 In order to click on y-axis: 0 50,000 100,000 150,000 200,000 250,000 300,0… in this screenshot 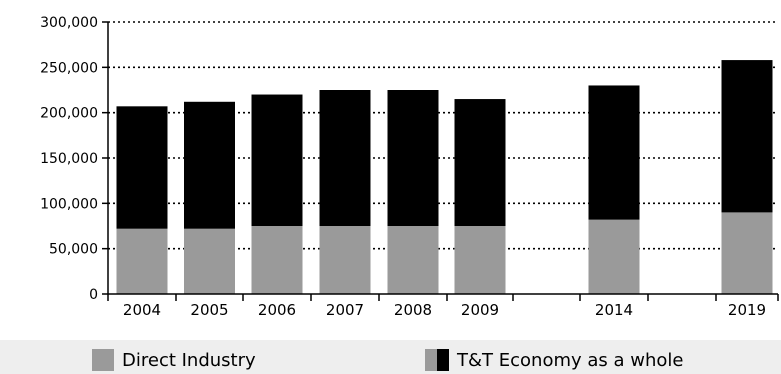, I will do `click(74, 159)`.